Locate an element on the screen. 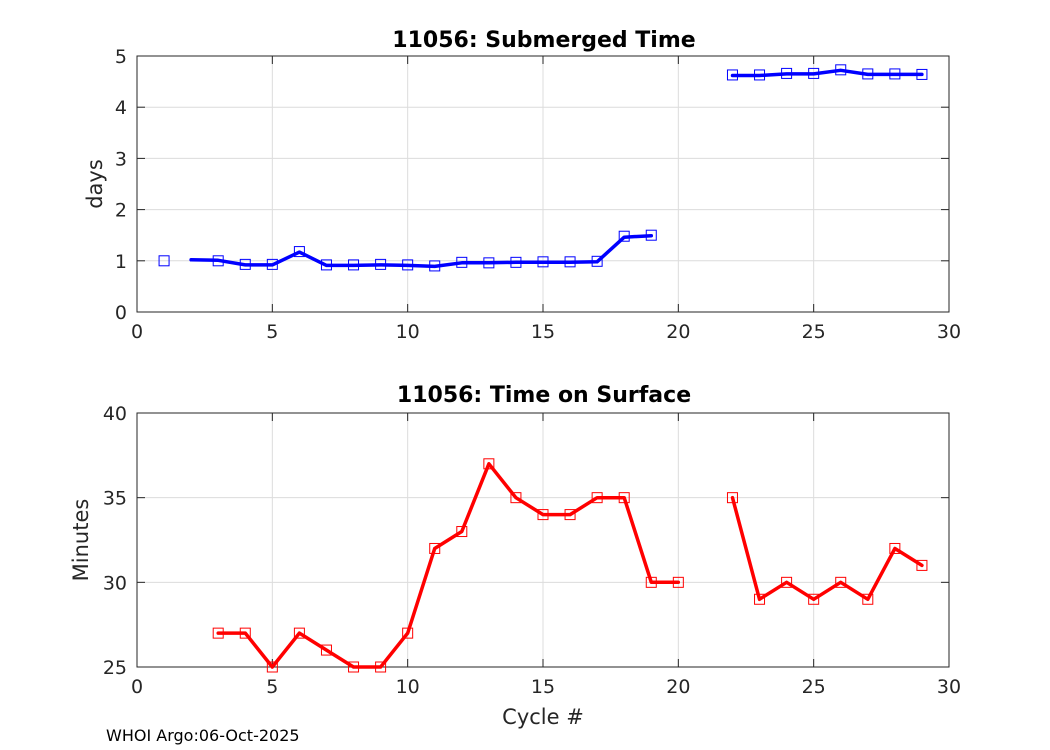 Image resolution: width=1050 pixels, height=750 pixels. y-tick-label: 5 is located at coordinates (121, 57).